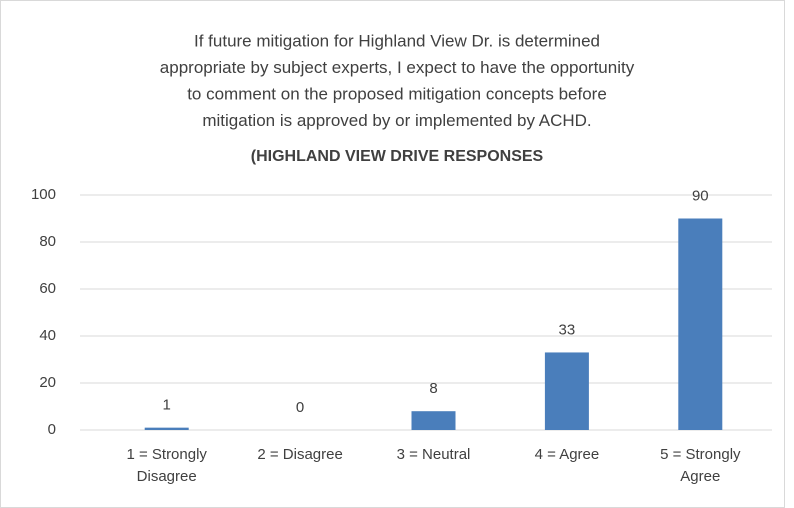 The height and width of the screenshot is (508, 794). Describe the element at coordinates (567, 329) in the screenshot. I see `value-label: 33` at that location.